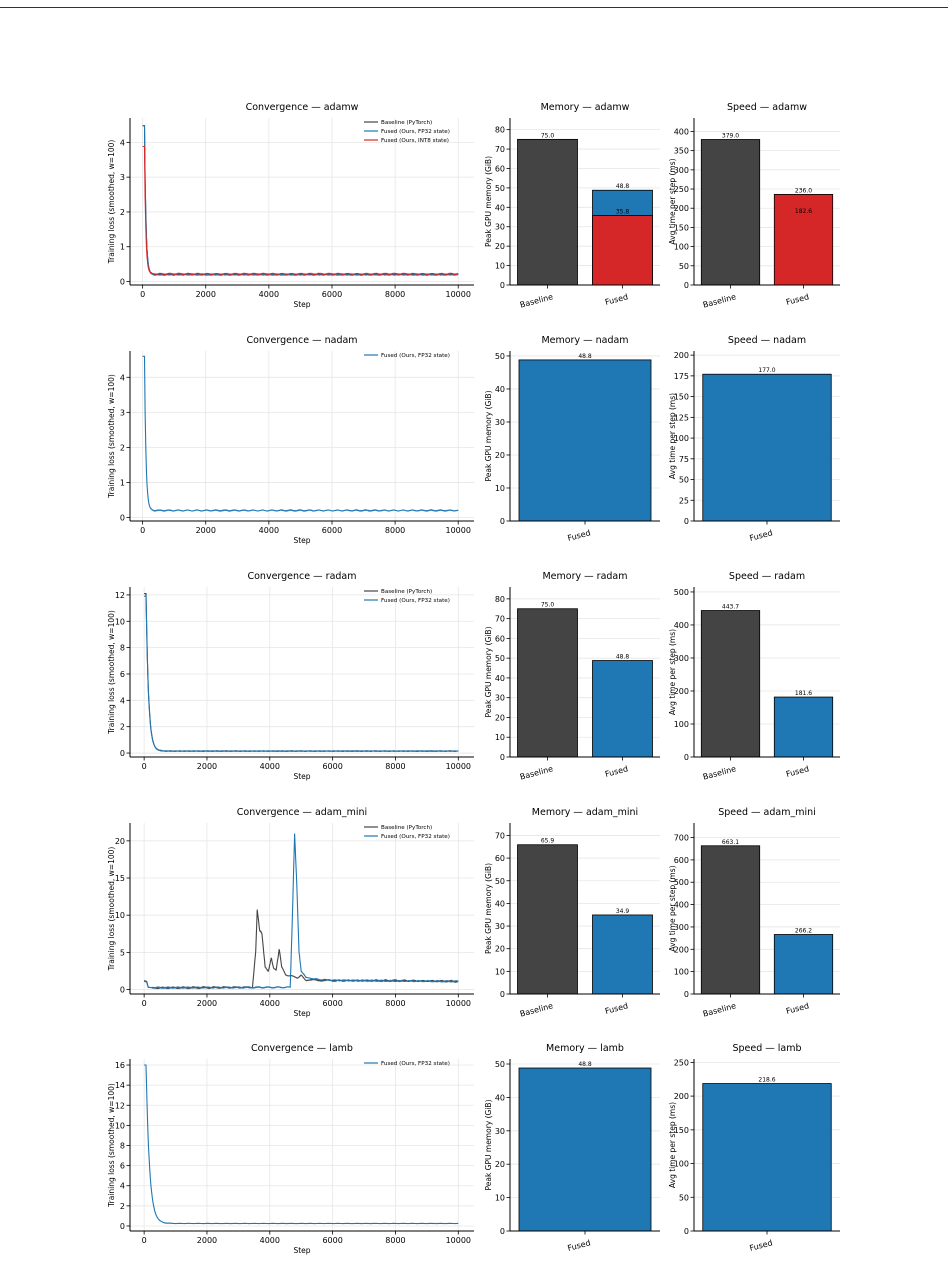 This screenshot has height=1261, width=948. What do you see at coordinates (681, 927) in the screenshot?
I see `y-tick-label: 300` at bounding box center [681, 927].